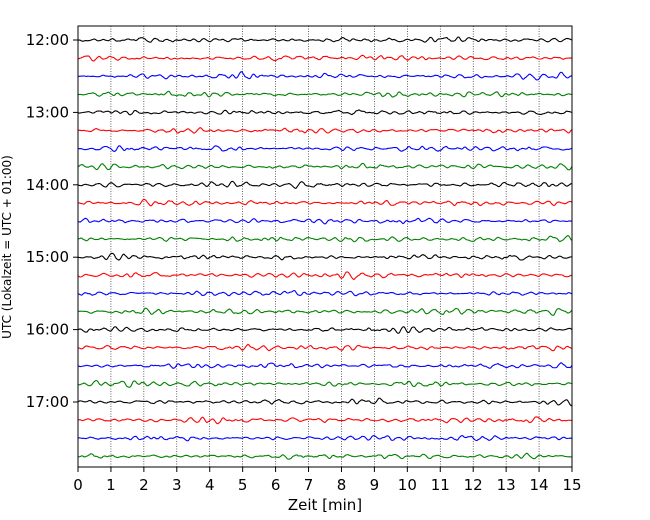  I want to click on x-tick-label: 13, so click(506, 485).